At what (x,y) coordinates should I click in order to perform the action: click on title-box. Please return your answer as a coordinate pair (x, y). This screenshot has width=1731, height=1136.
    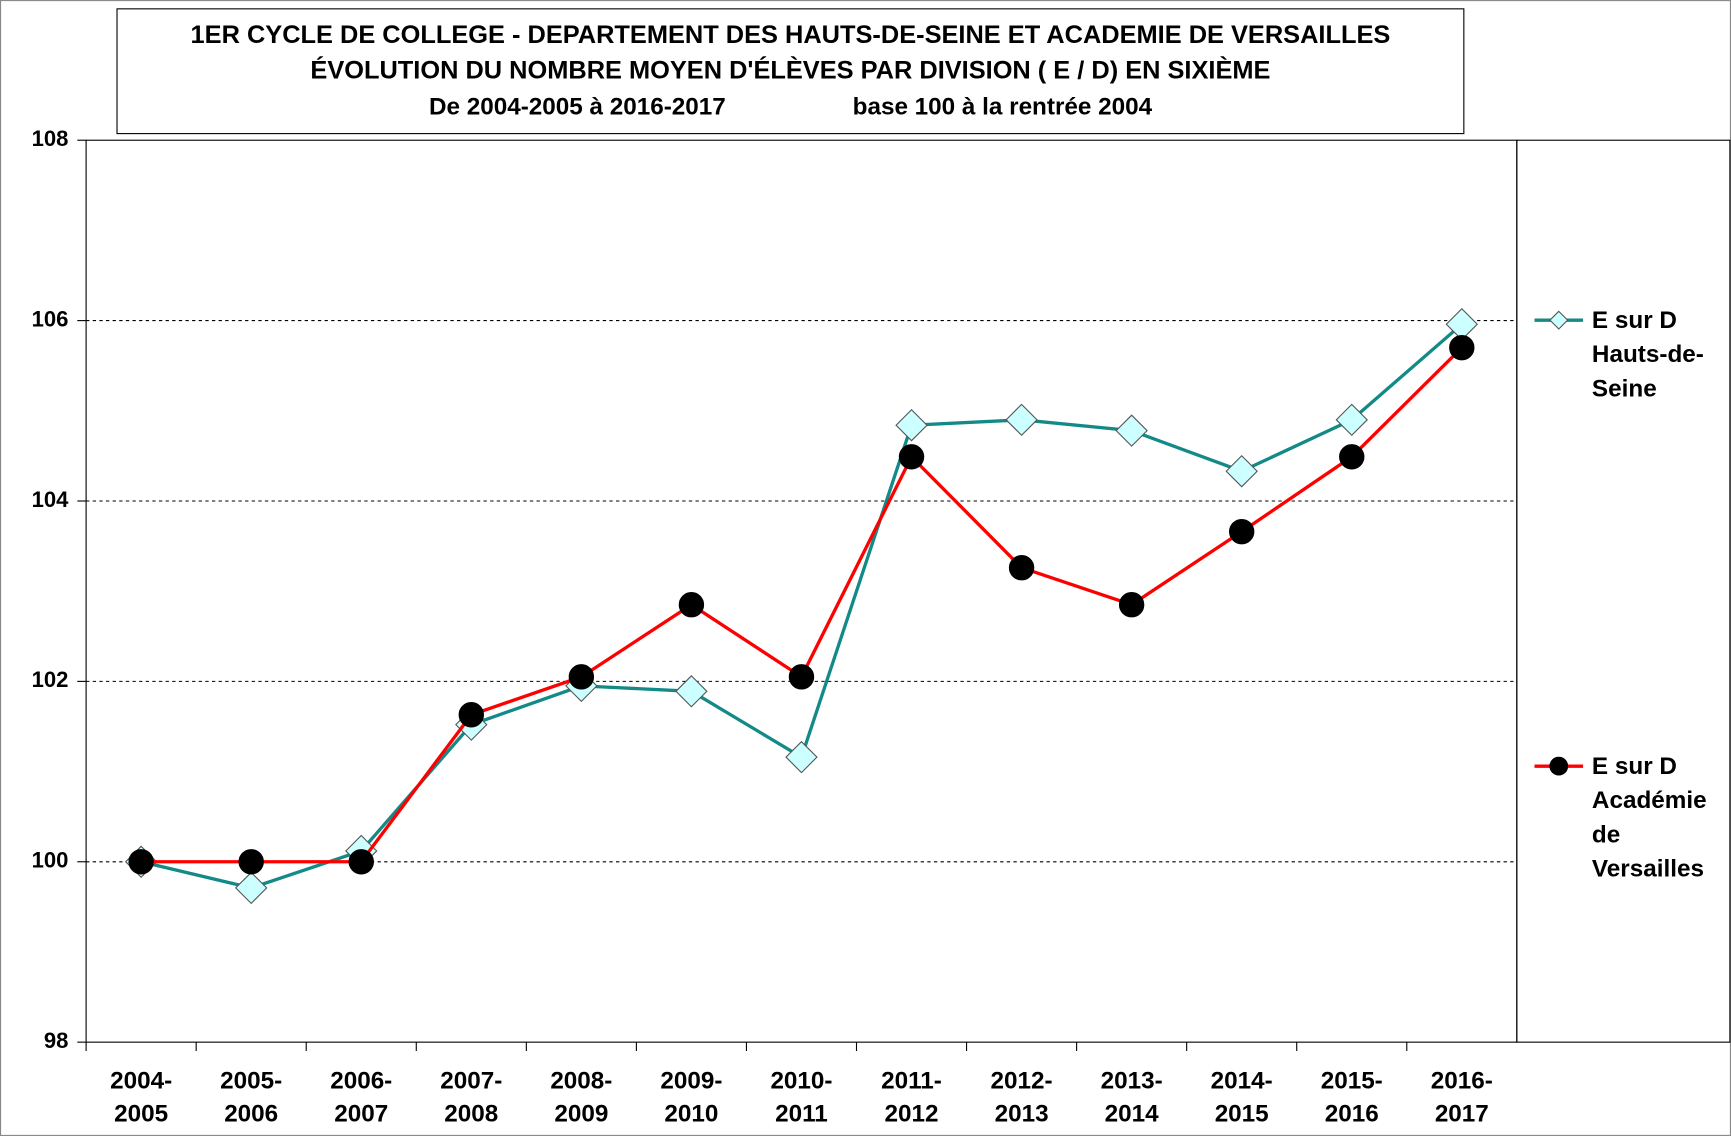
    Looking at the image, I should click on (790, 71).